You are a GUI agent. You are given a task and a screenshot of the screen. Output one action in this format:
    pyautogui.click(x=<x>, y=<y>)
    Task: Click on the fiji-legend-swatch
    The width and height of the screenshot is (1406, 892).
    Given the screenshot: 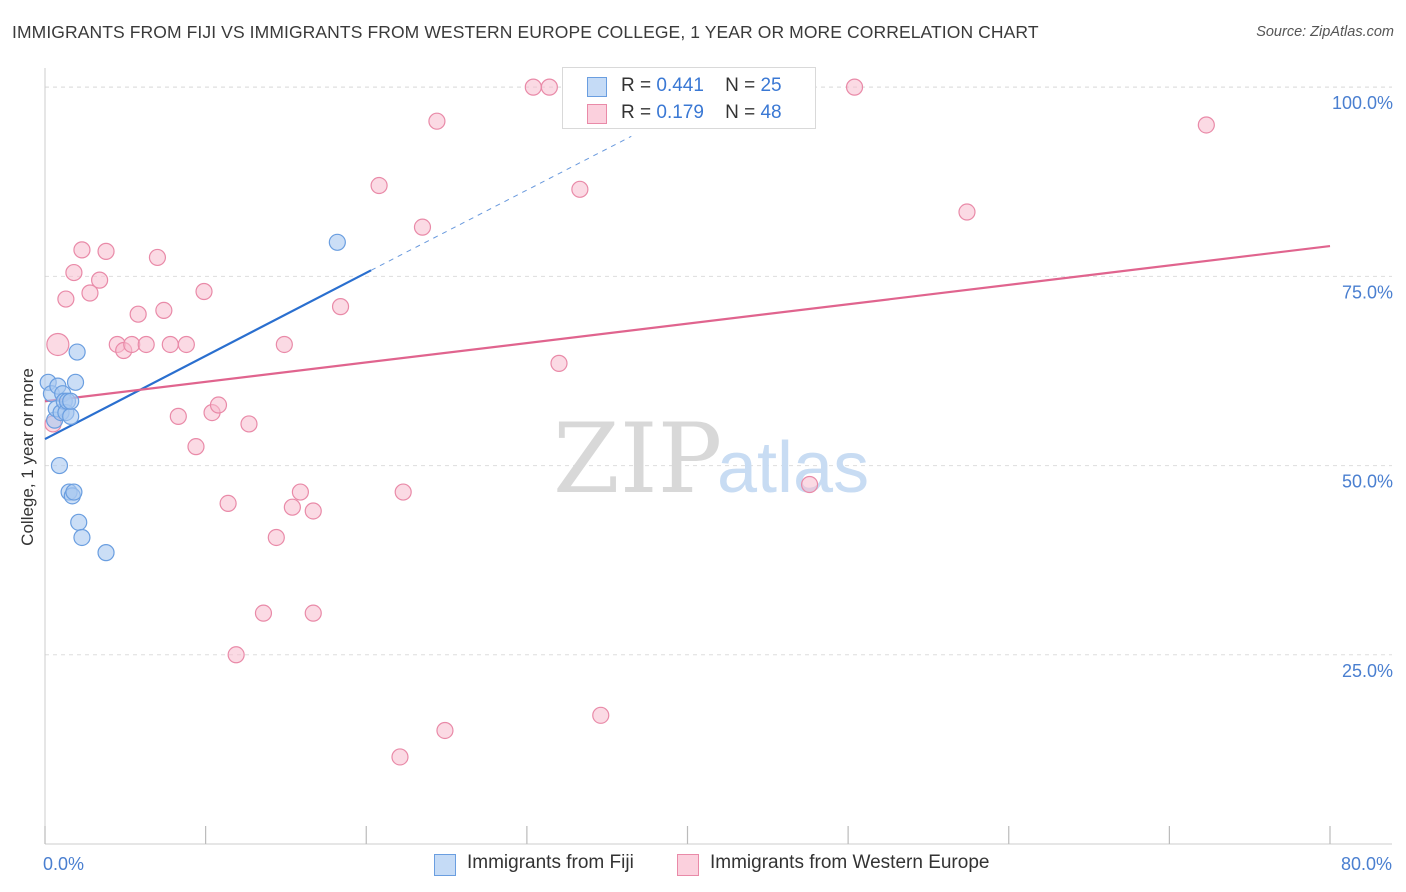 What is the action you would take?
    pyautogui.click(x=445, y=865)
    